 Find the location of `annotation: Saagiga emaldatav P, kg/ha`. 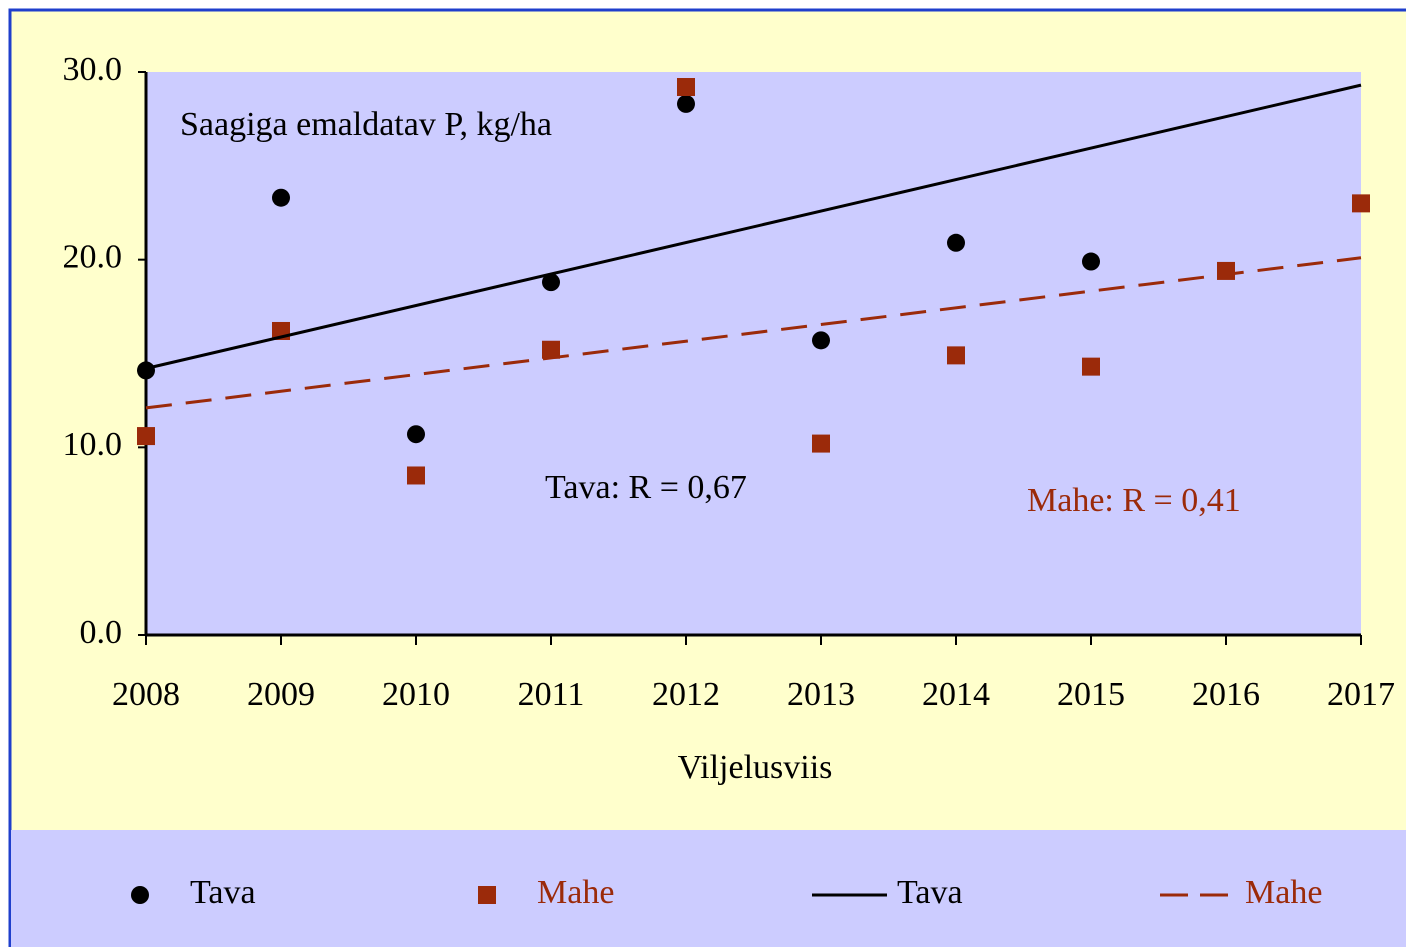

annotation: Saagiga emaldatav P, kg/ha is located at coordinates (366, 124).